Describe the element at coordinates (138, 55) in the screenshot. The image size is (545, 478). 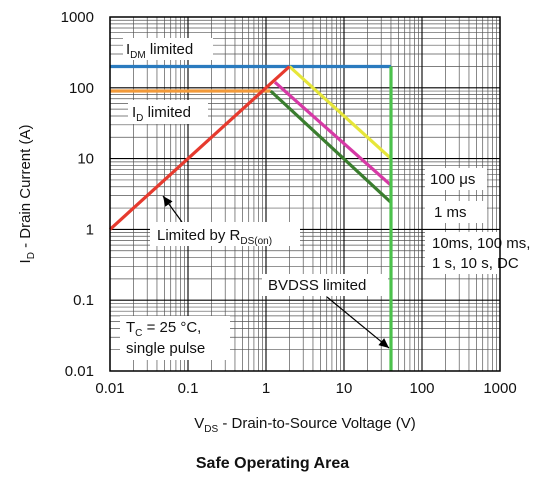
I see `idm-label-sub: DM` at that location.